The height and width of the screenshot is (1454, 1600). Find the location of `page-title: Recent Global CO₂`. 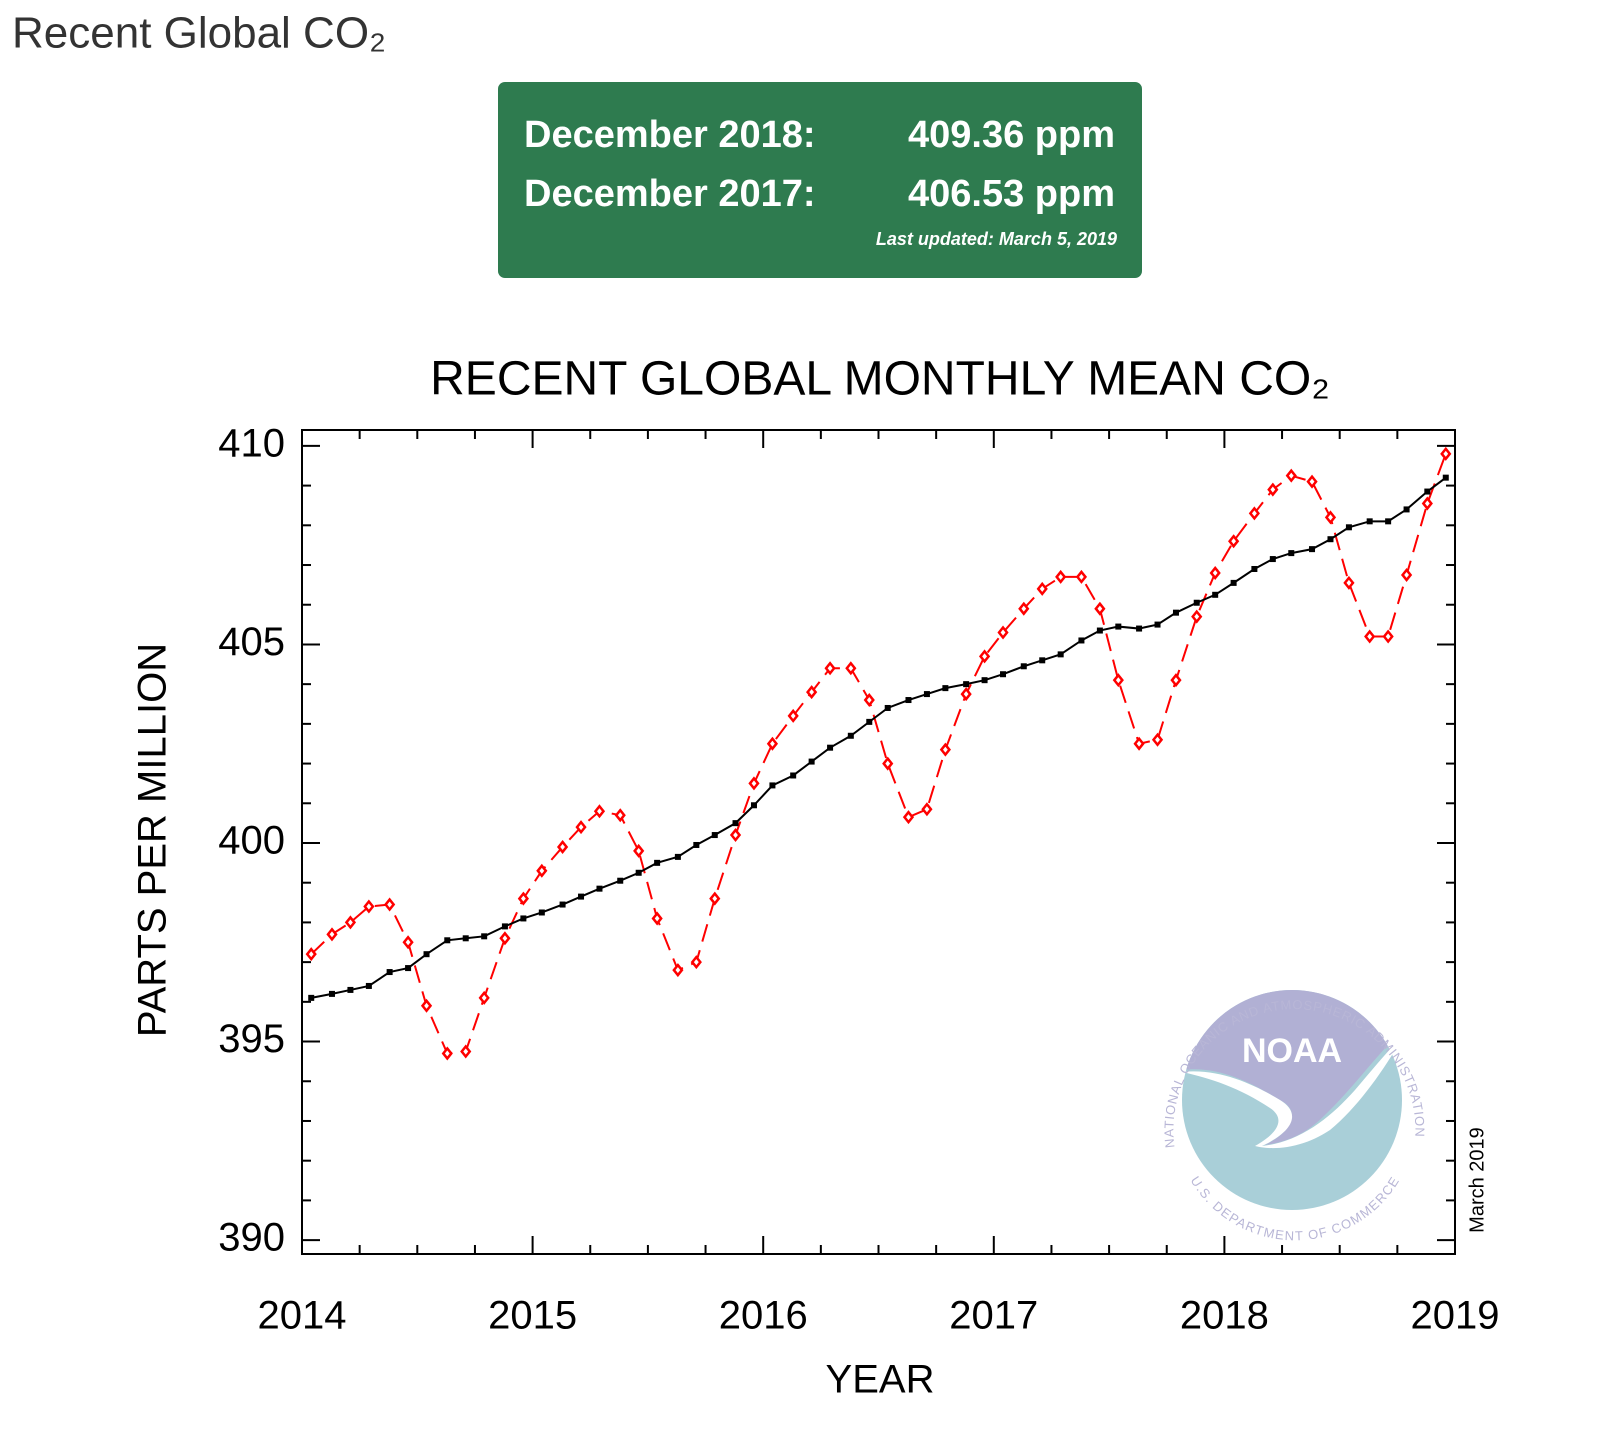

page-title: Recent Global CO₂ is located at coordinates (199, 33).